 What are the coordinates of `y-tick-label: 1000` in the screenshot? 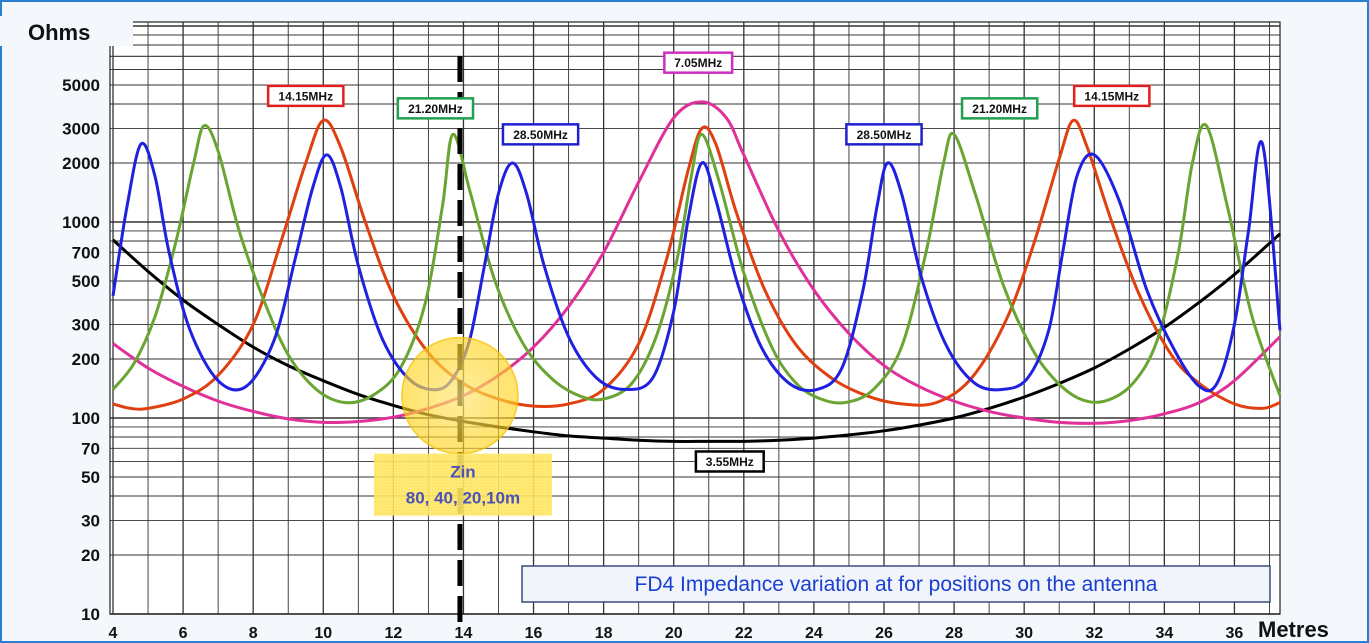 It's located at (81, 222).